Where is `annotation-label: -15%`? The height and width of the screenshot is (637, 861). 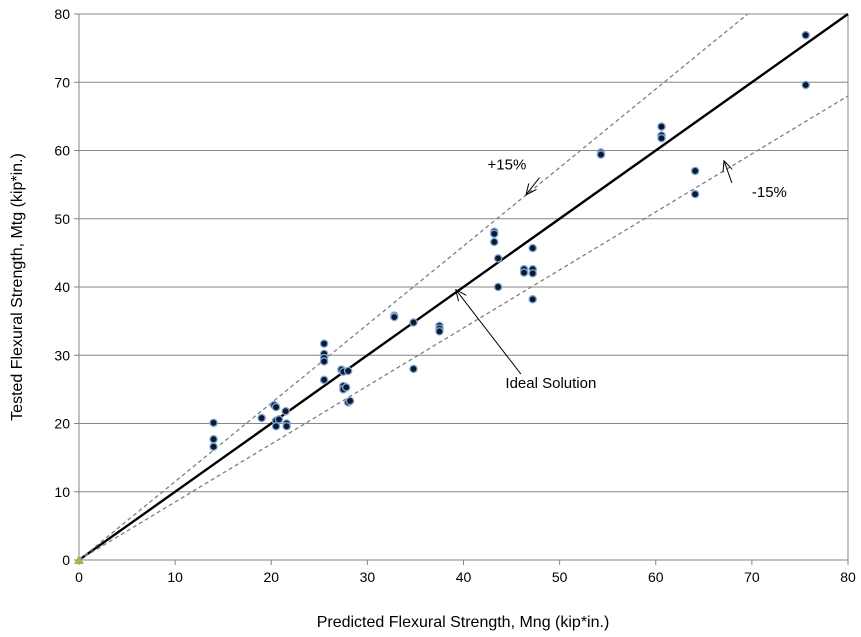 annotation-label: -15% is located at coordinates (769, 192).